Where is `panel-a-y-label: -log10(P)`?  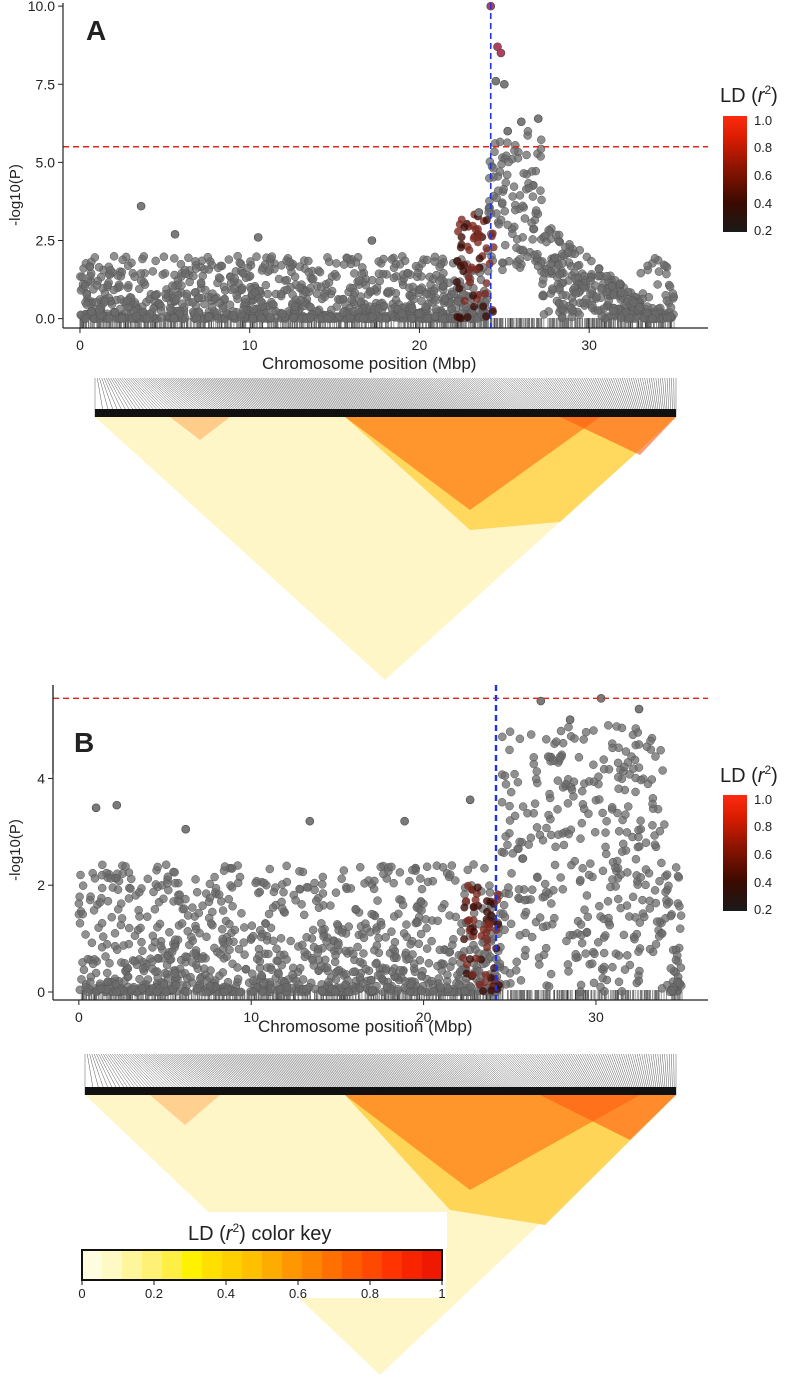 panel-a-y-label: -log10(P) is located at coordinates (15, 195).